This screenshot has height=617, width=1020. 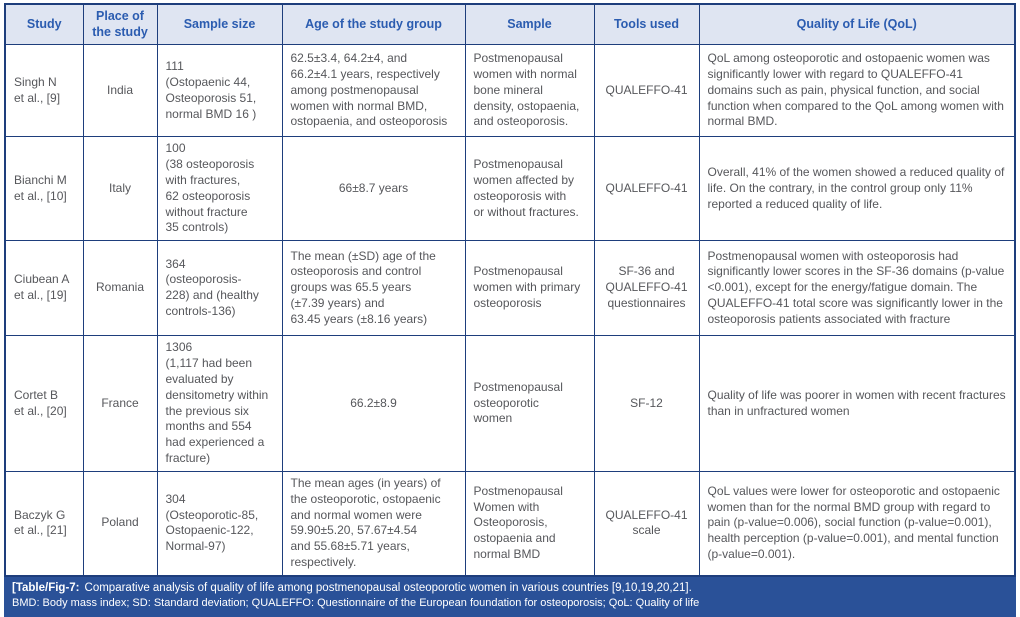 I want to click on cell-place: India, so click(x=120, y=91).